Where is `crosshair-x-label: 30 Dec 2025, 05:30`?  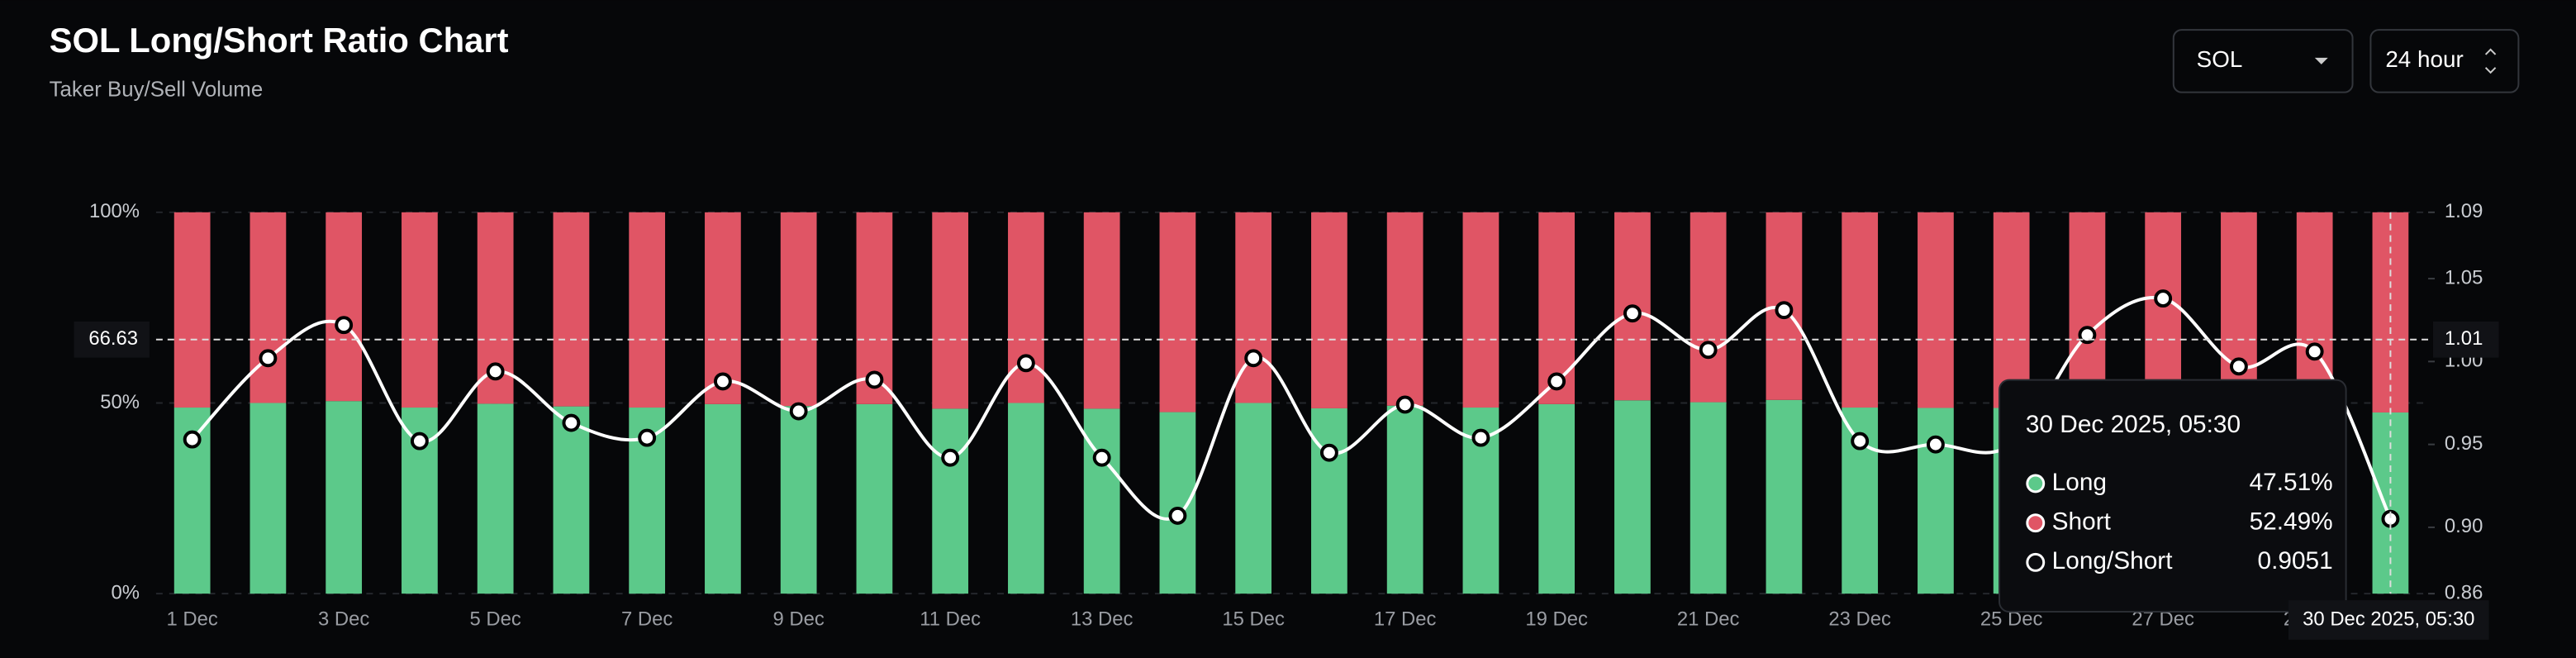
crosshair-x-label: 30 Dec 2025, 05:30 is located at coordinates (2388, 620).